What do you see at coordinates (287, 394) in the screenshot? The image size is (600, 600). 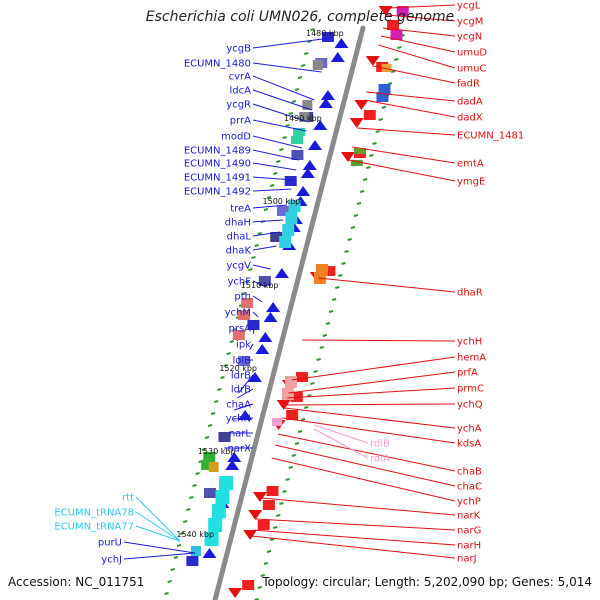 I see `gene-block-pink` at bounding box center [287, 394].